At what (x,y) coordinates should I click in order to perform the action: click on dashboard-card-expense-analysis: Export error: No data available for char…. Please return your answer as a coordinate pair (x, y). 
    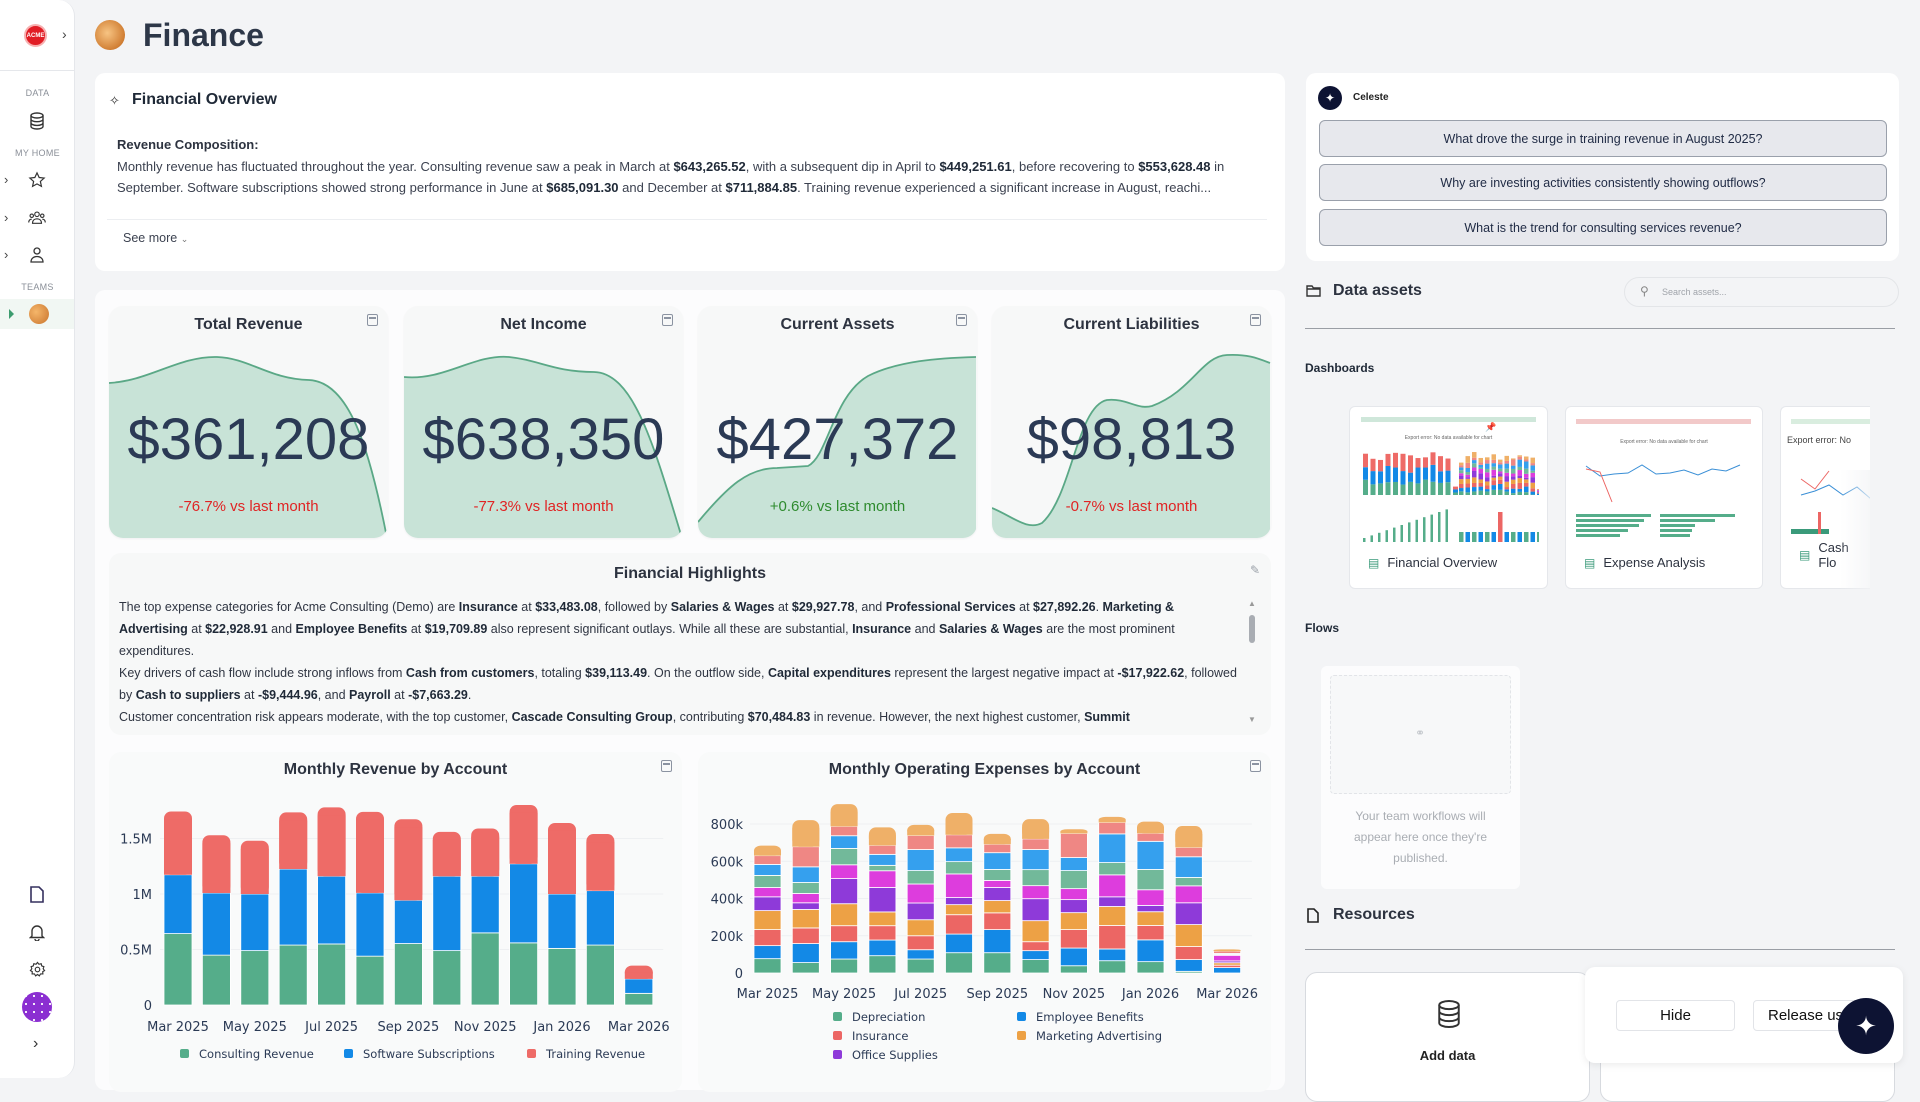
    Looking at the image, I should click on (1664, 497).